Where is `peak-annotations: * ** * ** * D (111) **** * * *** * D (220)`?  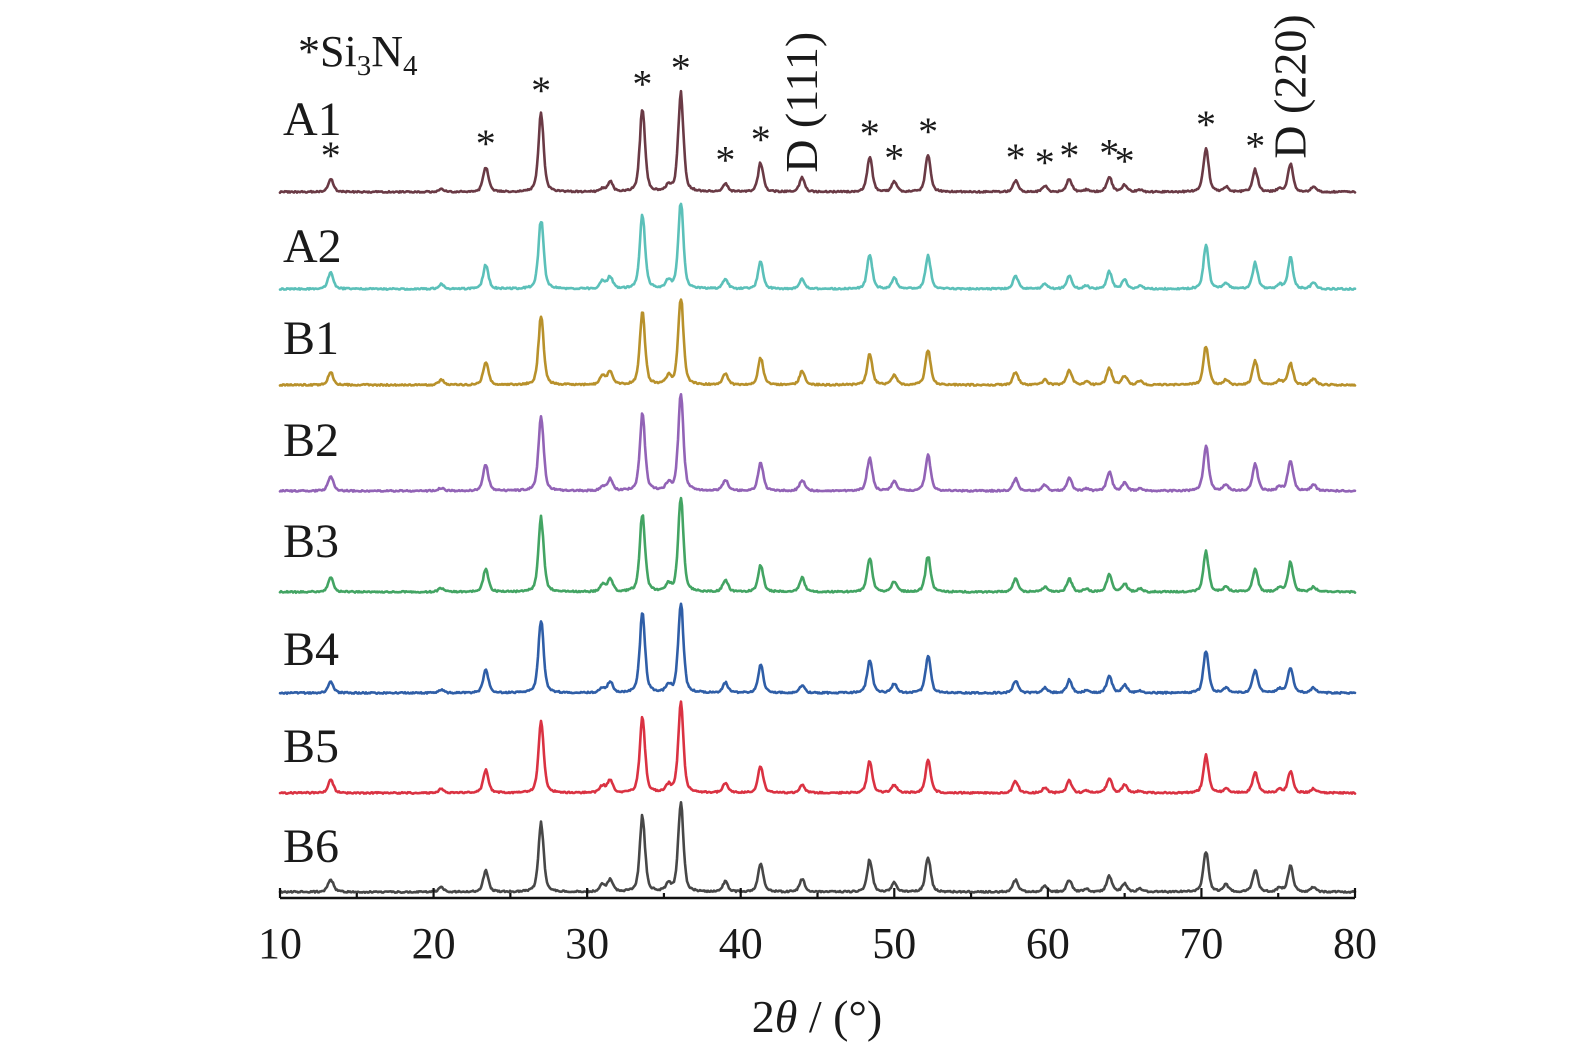 peak-annotations: * ** * ** * D (111) **** * * *** * D (220) is located at coordinates (818, 99).